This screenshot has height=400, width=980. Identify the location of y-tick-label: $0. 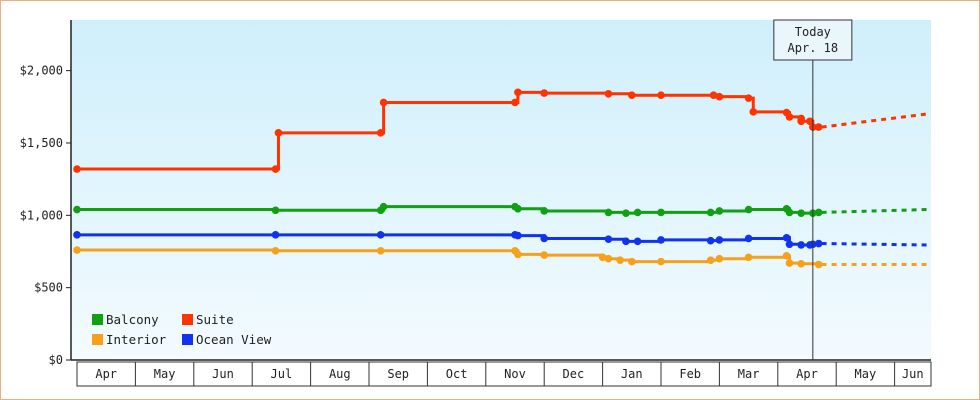
(56, 360).